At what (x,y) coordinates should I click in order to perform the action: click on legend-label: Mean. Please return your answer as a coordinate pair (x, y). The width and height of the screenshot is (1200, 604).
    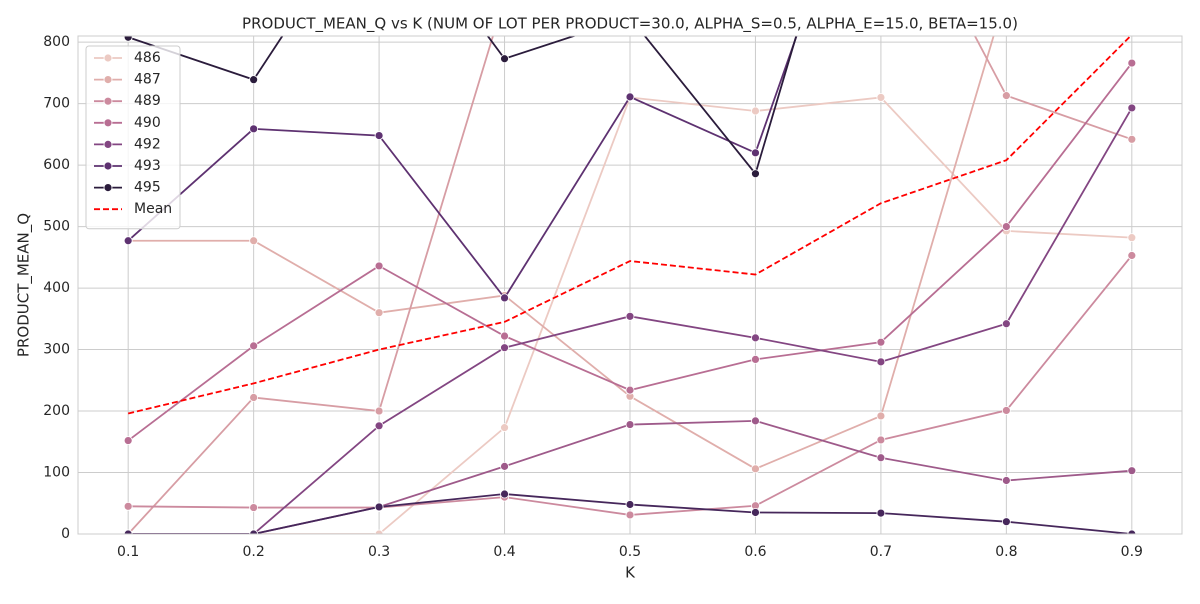
    Looking at the image, I should click on (153, 209).